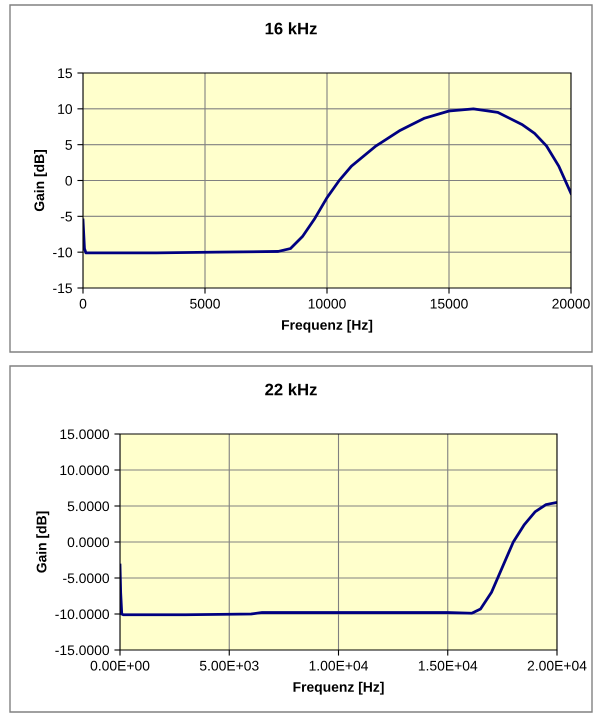  I want to click on y-tick-label: 10, so click(65, 109).